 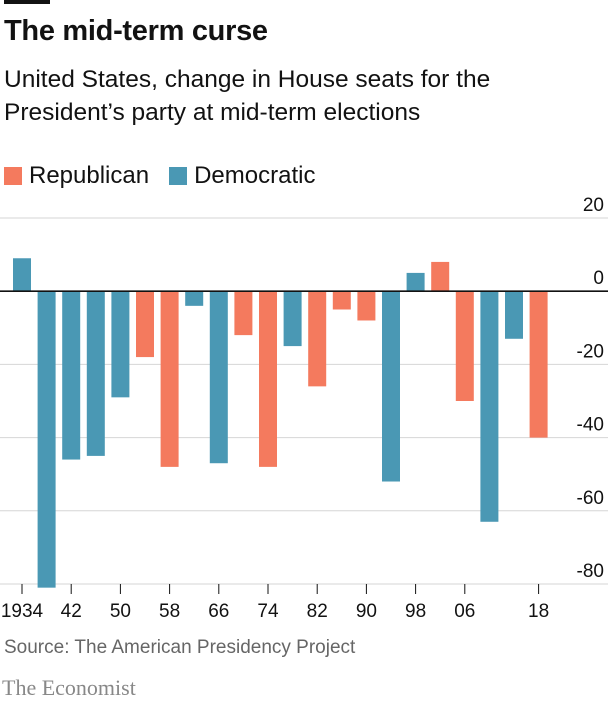 What do you see at coordinates (538, 364) in the screenshot?
I see `bar-2018` at bounding box center [538, 364].